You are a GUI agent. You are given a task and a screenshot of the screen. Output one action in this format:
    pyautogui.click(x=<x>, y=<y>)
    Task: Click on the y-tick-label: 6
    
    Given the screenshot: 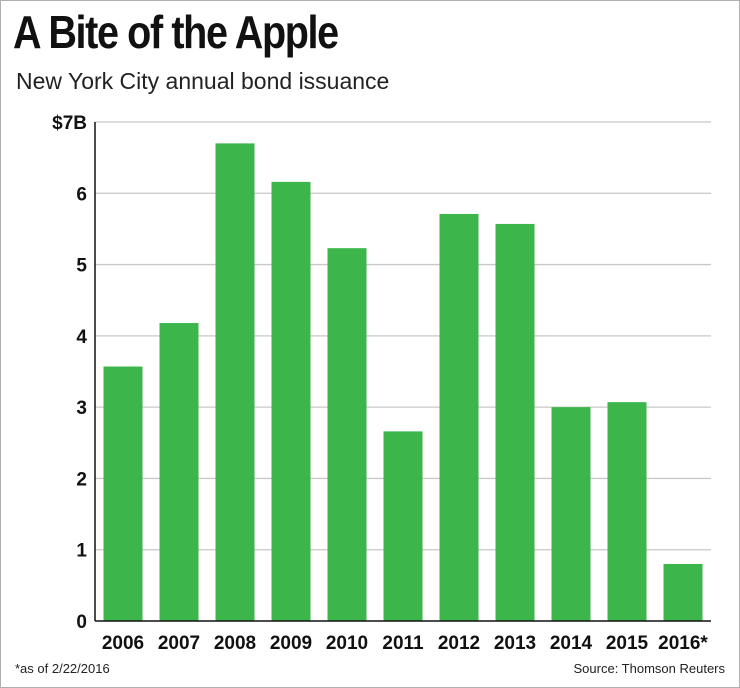 What is the action you would take?
    pyautogui.click(x=81, y=194)
    